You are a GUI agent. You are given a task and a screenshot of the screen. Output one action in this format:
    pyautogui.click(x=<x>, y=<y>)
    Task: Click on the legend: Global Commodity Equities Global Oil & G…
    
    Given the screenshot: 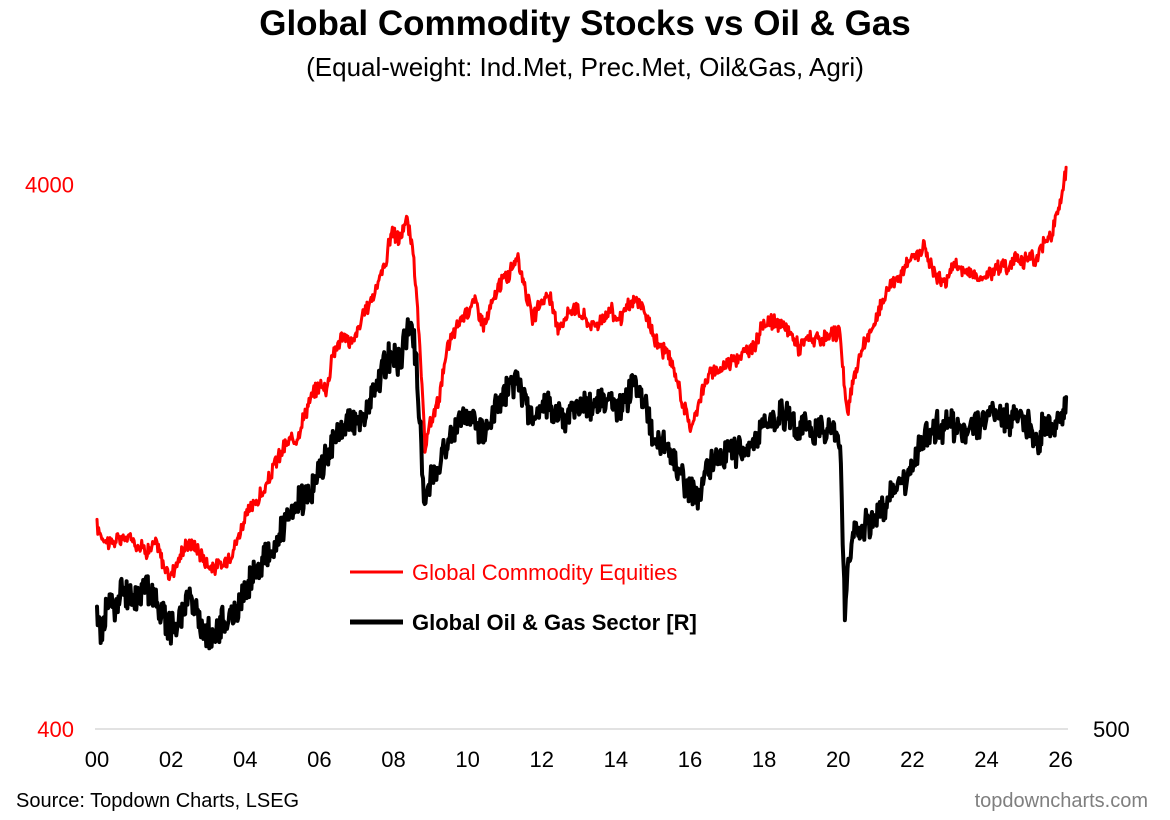 What is the action you would take?
    pyautogui.click(x=523, y=597)
    